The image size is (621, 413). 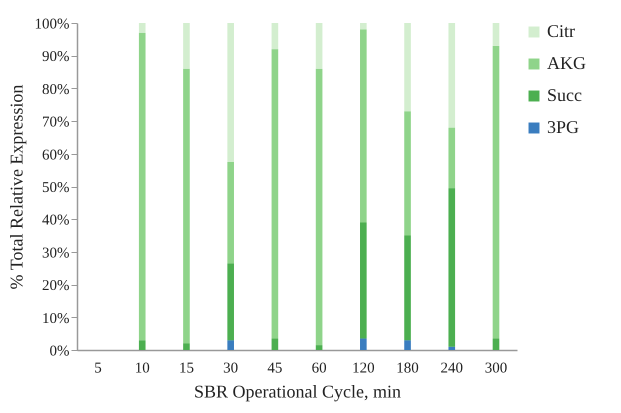 What do you see at coordinates (98, 368) in the screenshot?
I see `x-tick-label: 5` at bounding box center [98, 368].